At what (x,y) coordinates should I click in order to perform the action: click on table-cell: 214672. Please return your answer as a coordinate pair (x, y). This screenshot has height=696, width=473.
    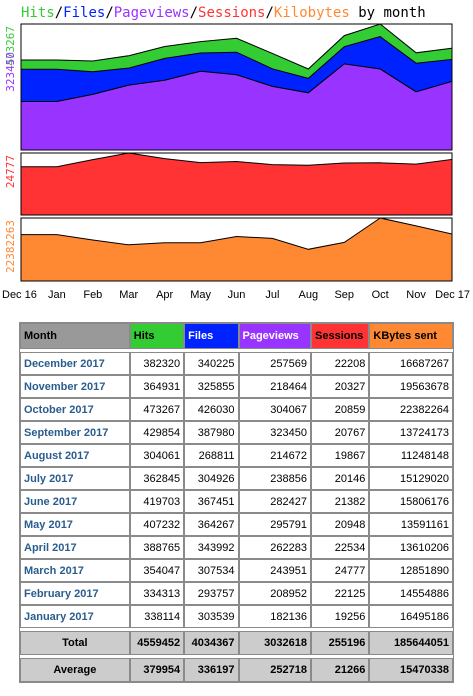
    Looking at the image, I should click on (274, 455).